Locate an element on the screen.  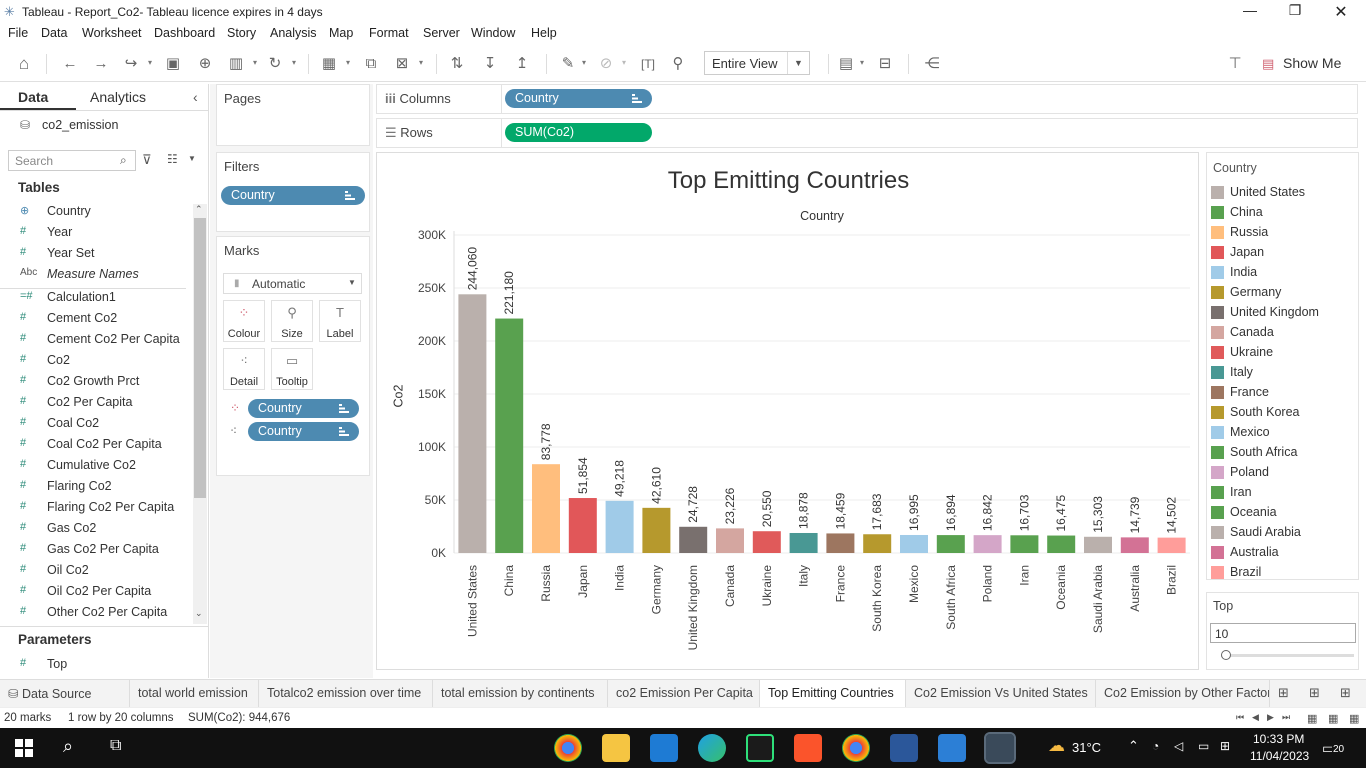
format-painter-icon: ⊤ is located at coordinates (1235, 63).